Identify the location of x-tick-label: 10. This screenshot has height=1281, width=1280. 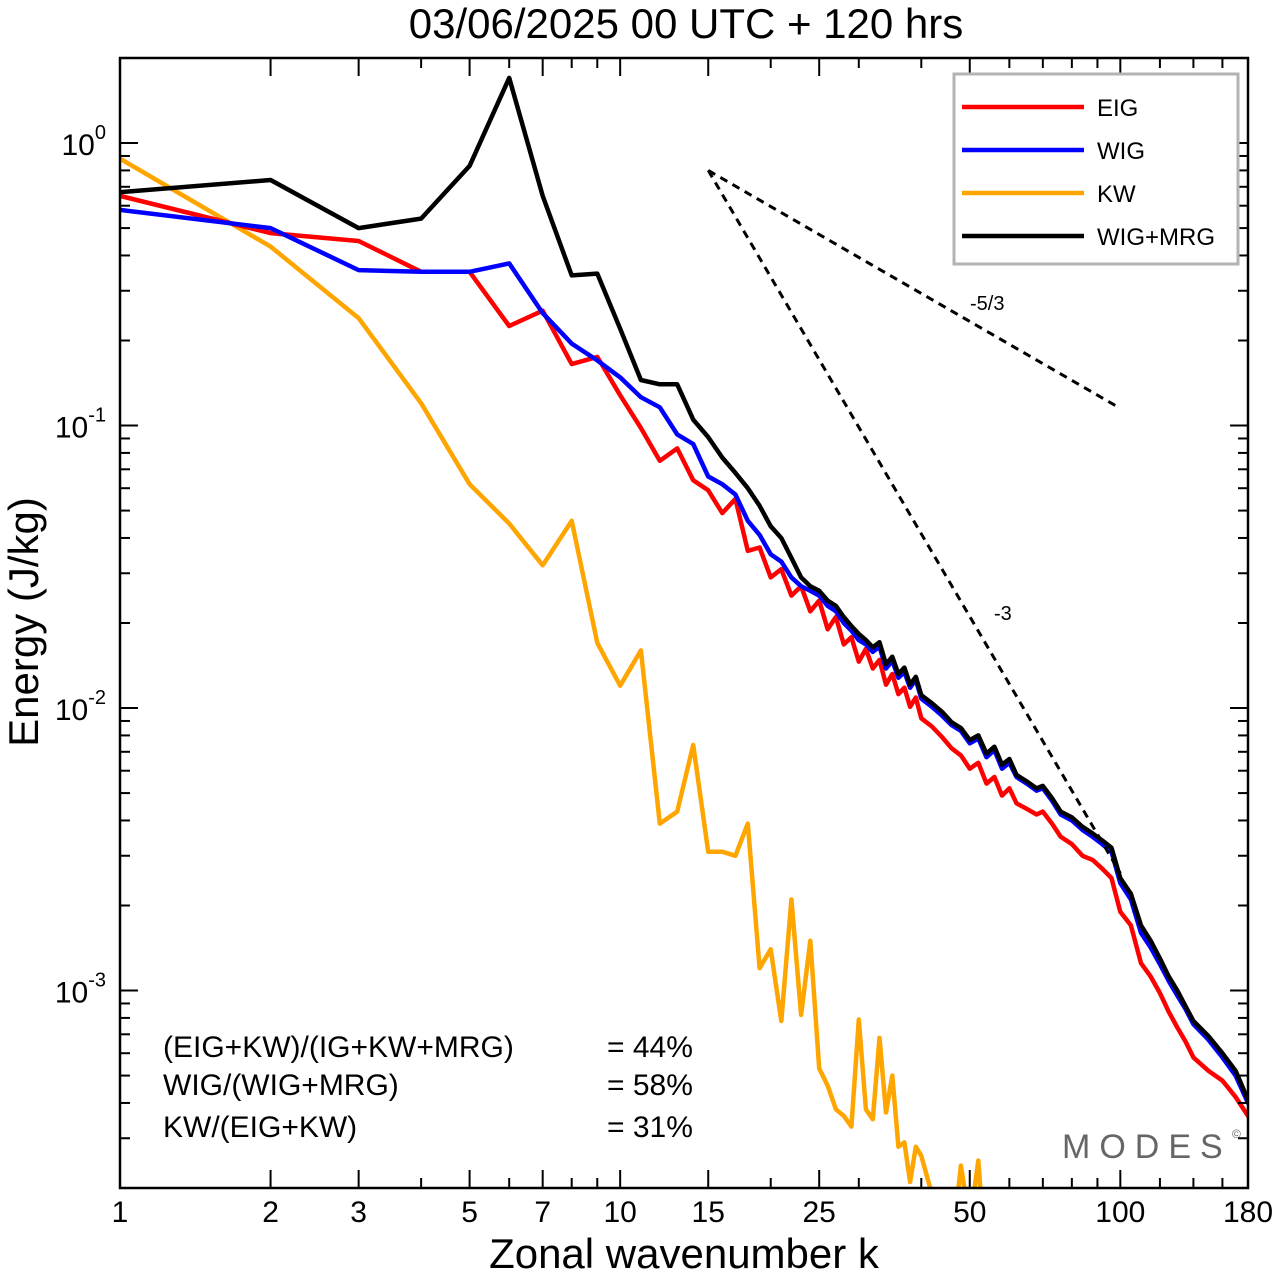
(619, 1212).